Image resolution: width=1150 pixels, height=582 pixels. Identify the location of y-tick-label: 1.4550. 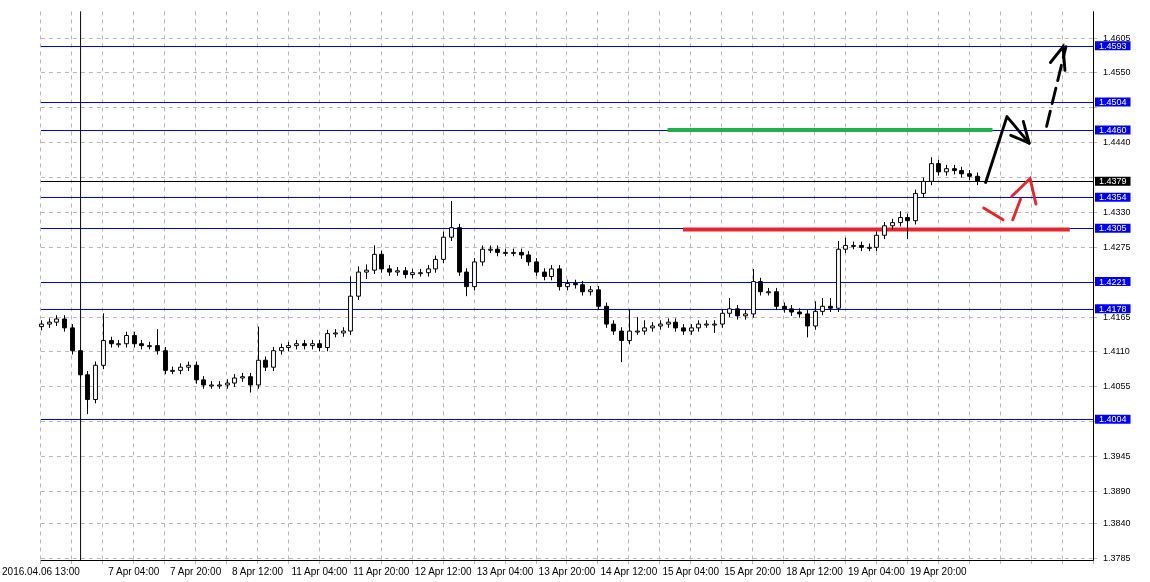
(1117, 72).